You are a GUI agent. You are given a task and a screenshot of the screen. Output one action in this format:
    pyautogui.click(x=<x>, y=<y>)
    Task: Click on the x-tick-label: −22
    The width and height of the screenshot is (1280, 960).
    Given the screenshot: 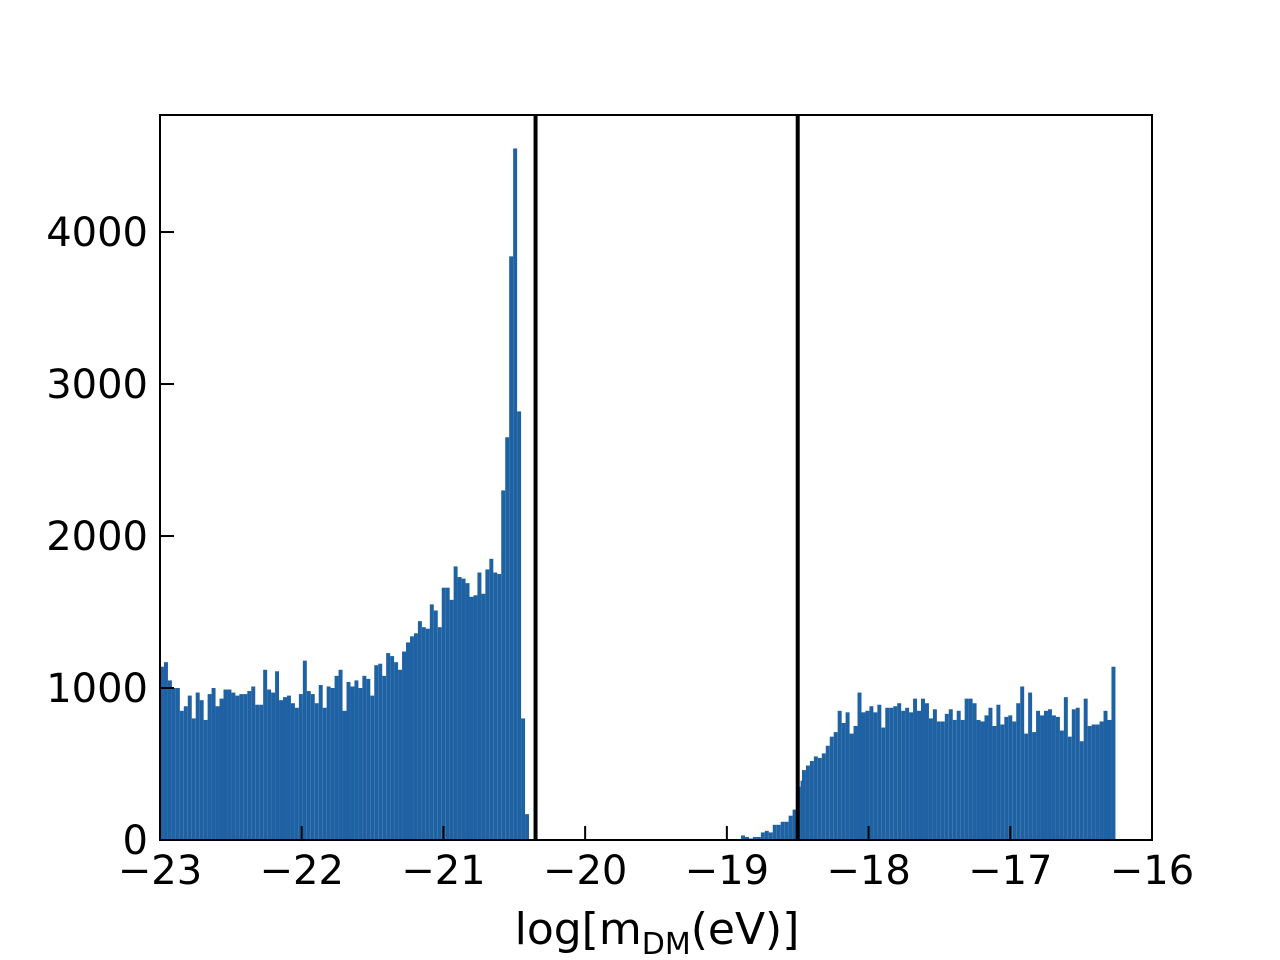 What is the action you would take?
    pyautogui.click(x=302, y=871)
    